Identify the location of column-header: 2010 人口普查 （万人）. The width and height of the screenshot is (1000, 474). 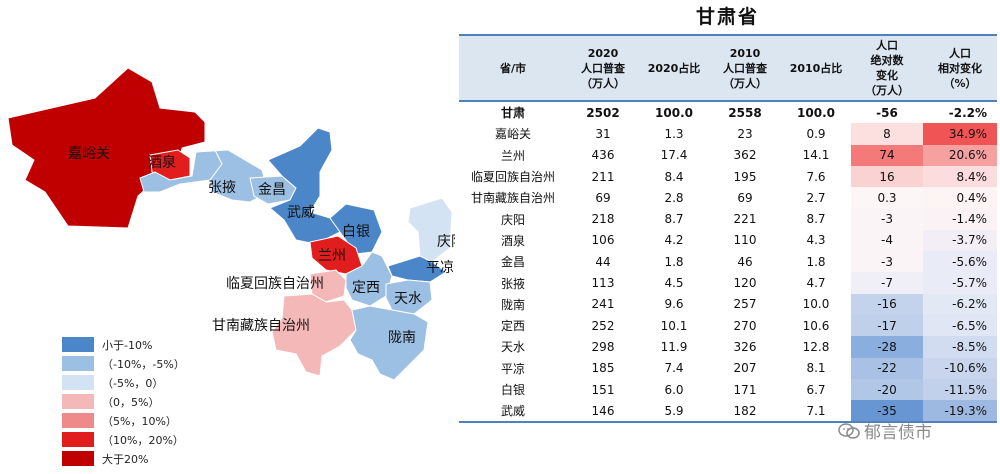
(745, 68).